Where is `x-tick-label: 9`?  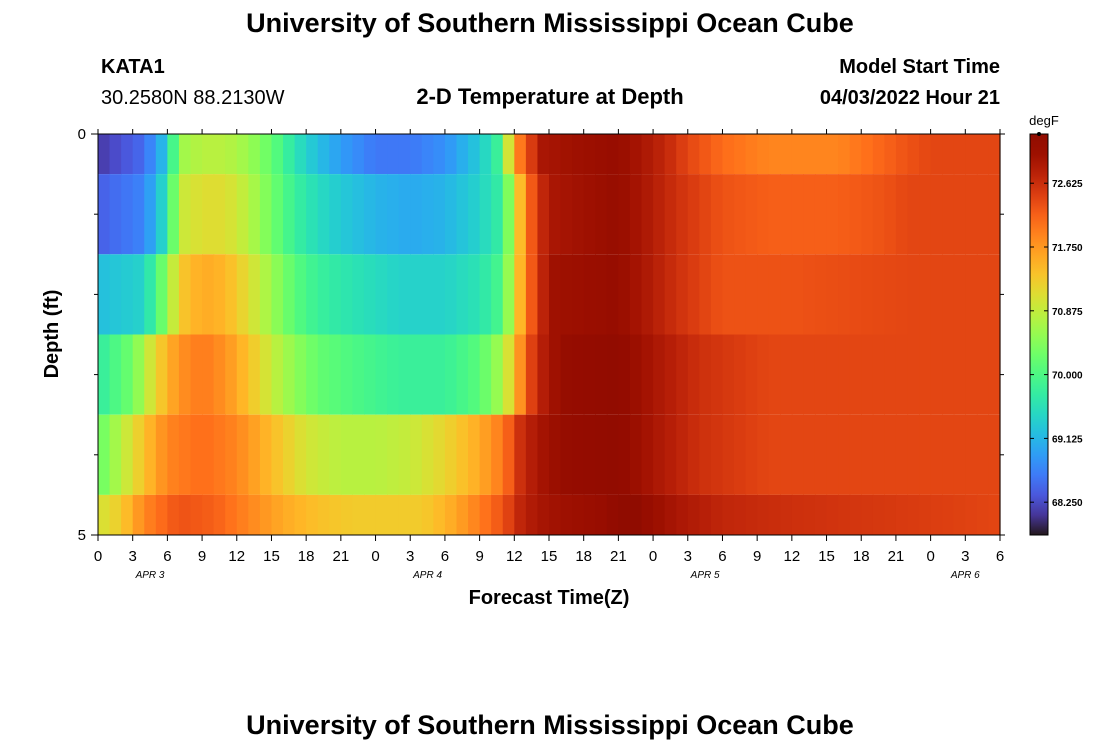
x-tick-label: 9 is located at coordinates (757, 556).